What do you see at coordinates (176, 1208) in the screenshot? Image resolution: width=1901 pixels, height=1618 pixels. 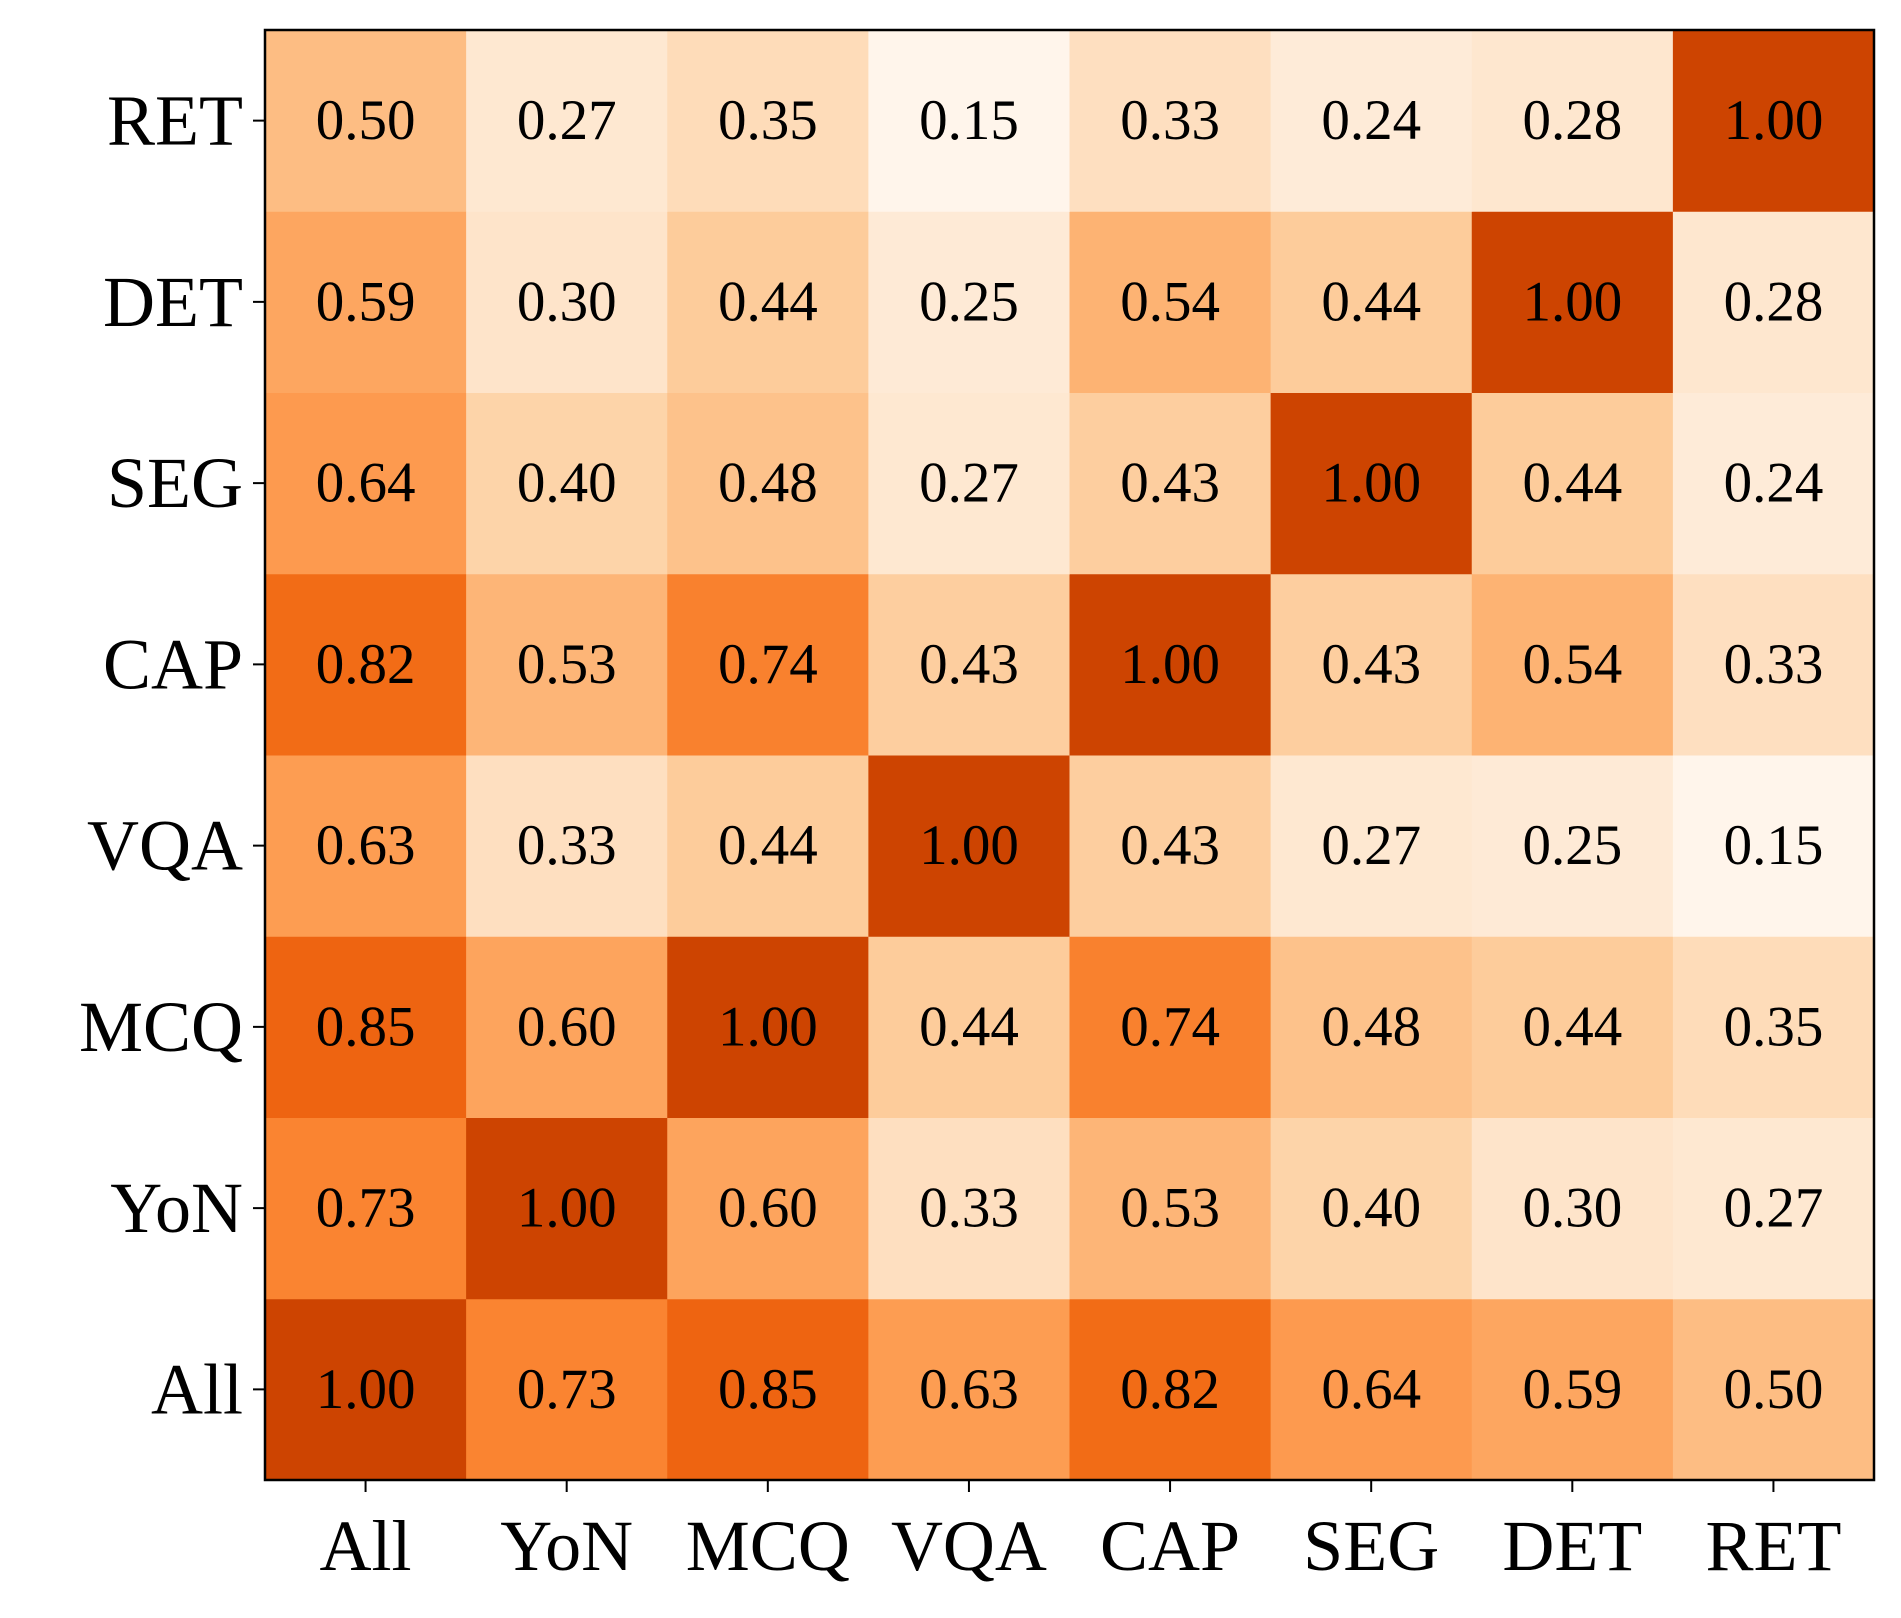 I see `y-tick-label: YoN` at bounding box center [176, 1208].